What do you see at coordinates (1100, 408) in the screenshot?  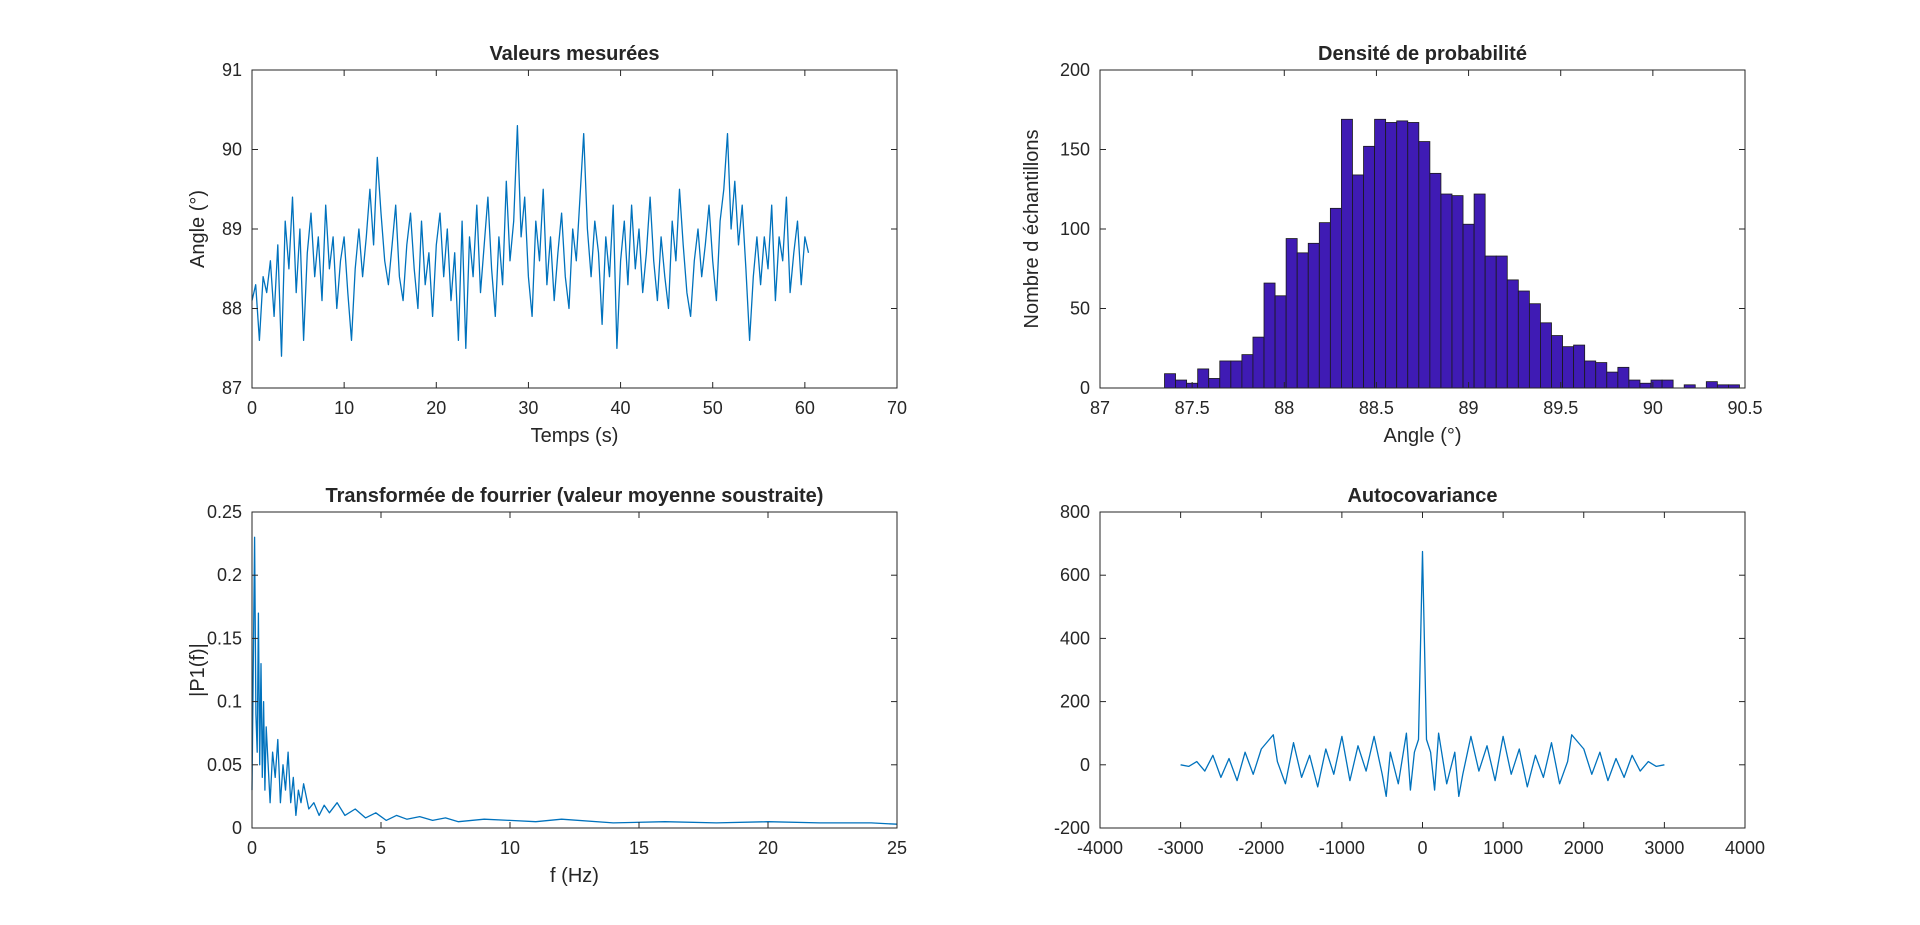 I see `x-tick-label: 87` at bounding box center [1100, 408].